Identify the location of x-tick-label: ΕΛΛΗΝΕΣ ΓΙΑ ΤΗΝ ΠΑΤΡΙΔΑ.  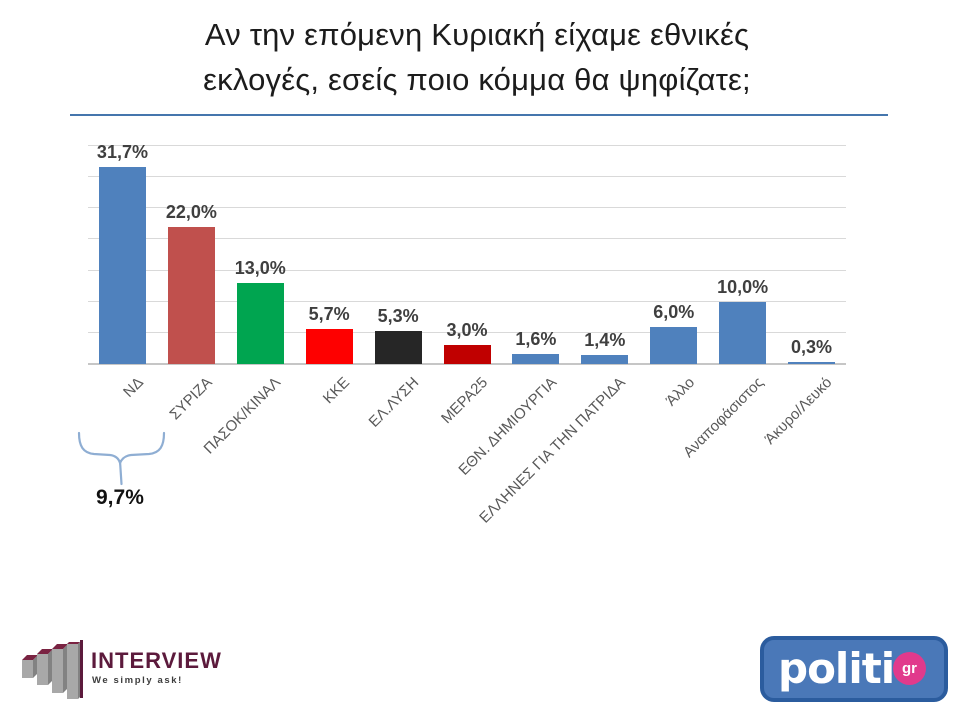
(552, 450).